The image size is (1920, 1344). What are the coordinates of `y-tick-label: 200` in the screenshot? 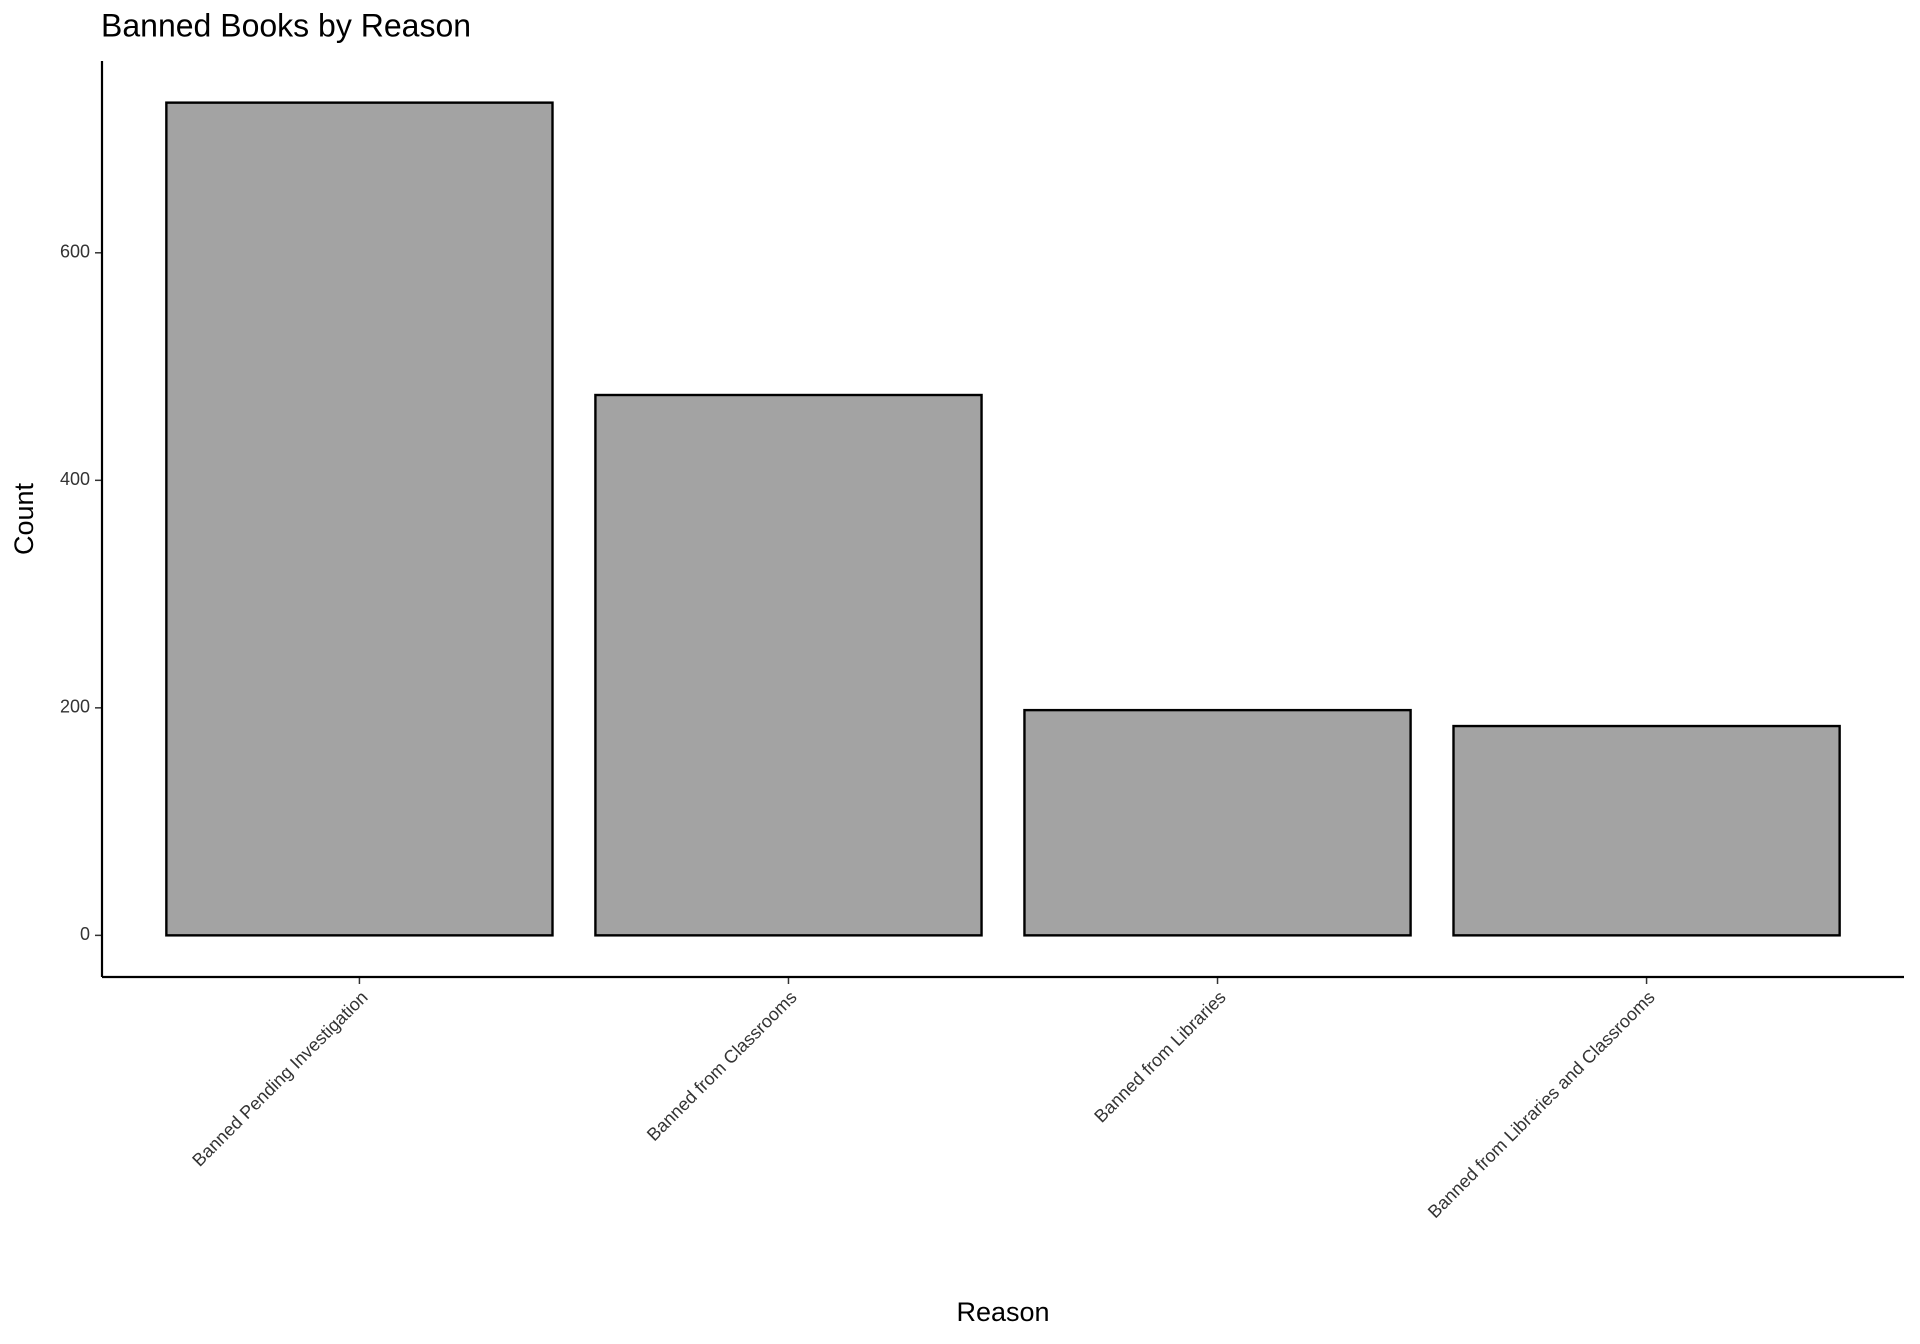 It's located at (75, 707).